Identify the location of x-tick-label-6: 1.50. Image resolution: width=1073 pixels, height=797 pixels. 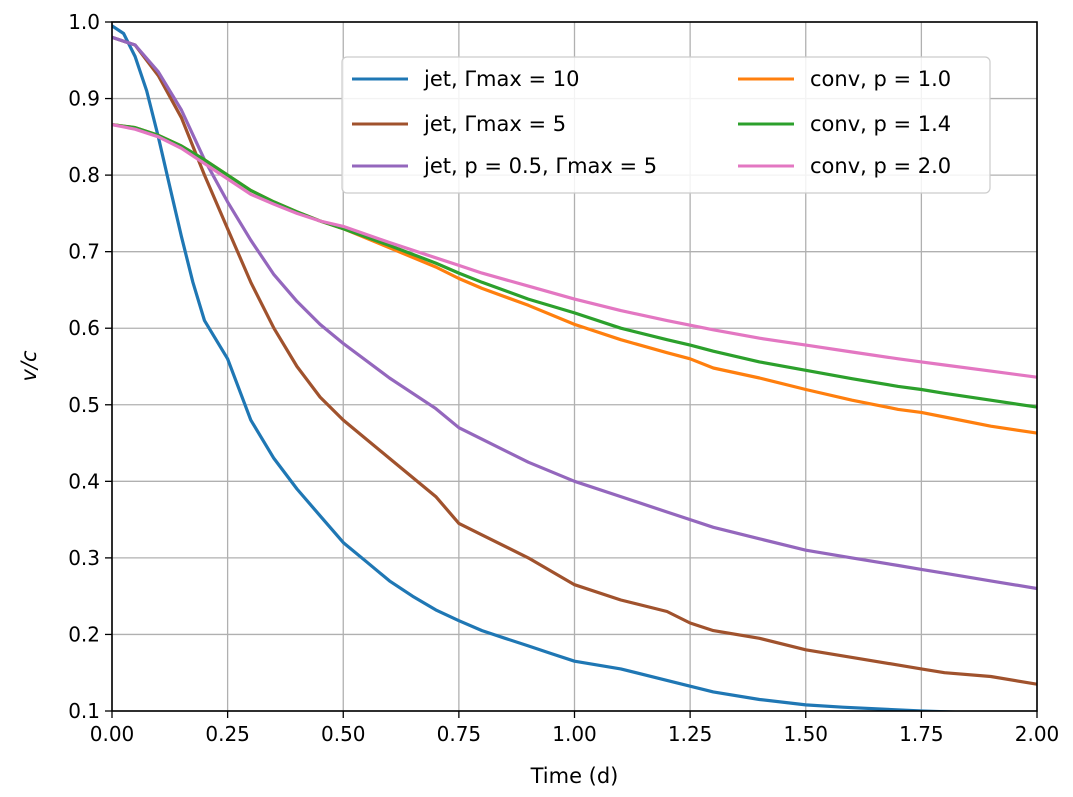
(805, 734).